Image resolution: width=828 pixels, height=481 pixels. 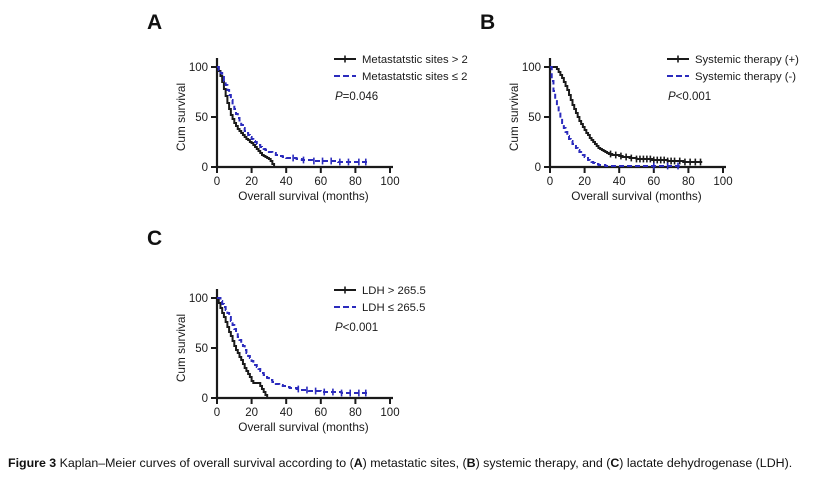 I want to click on caption-part: A, so click(x=358, y=463).